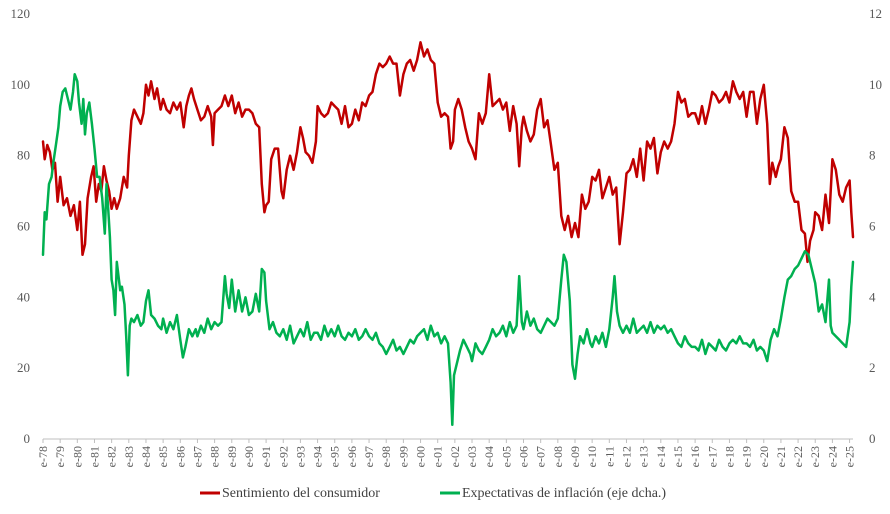 The width and height of the screenshot is (890, 514). What do you see at coordinates (489, 456) in the screenshot?
I see `x-tick-label: e-04` at bounding box center [489, 456].